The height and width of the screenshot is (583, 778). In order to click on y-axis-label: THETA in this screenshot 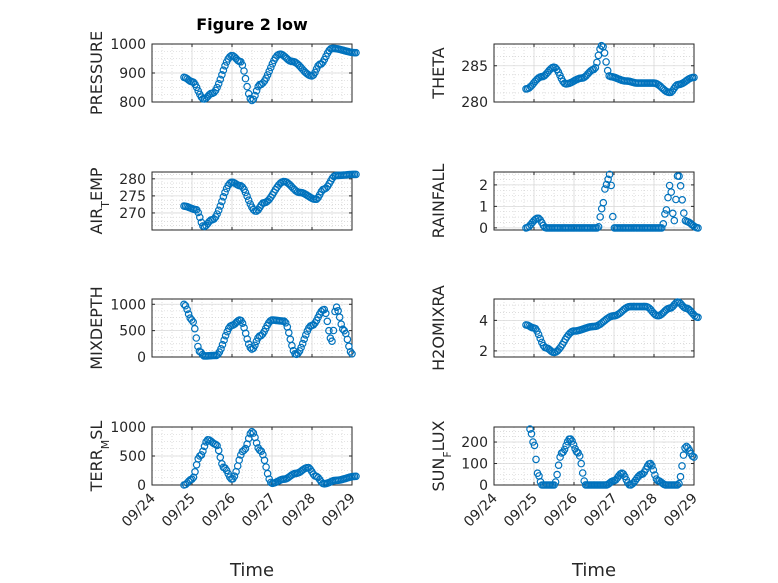, I will do `click(438, 73)`.